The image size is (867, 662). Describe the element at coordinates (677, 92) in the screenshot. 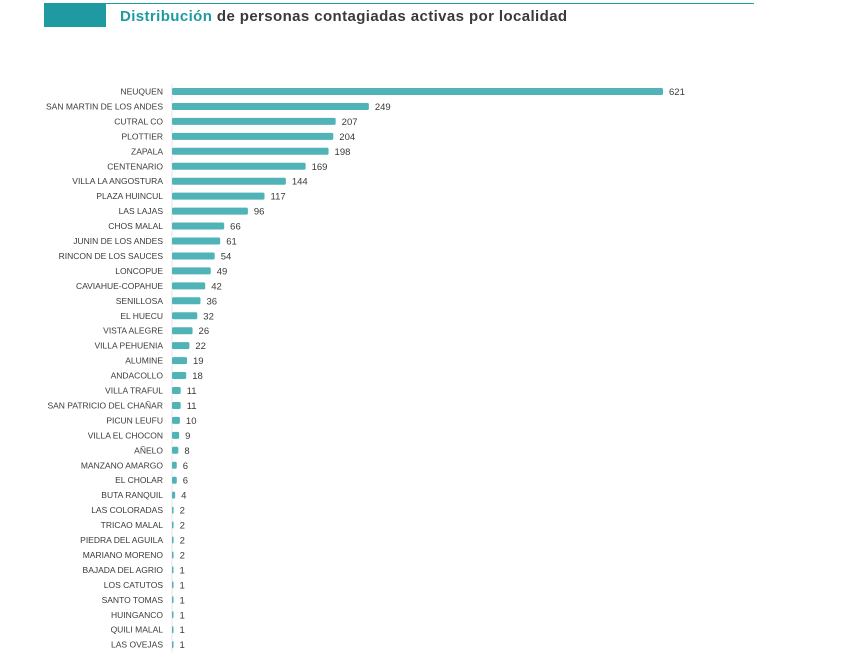

I see `value-label: 621` at that location.